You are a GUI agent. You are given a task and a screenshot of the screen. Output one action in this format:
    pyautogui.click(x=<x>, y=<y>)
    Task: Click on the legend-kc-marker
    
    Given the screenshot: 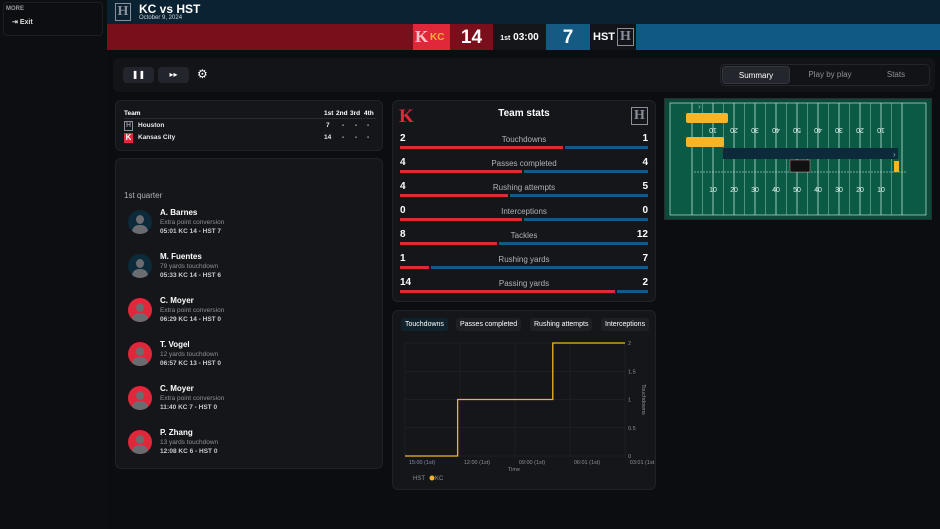 What is the action you would take?
    pyautogui.click(x=432, y=478)
    